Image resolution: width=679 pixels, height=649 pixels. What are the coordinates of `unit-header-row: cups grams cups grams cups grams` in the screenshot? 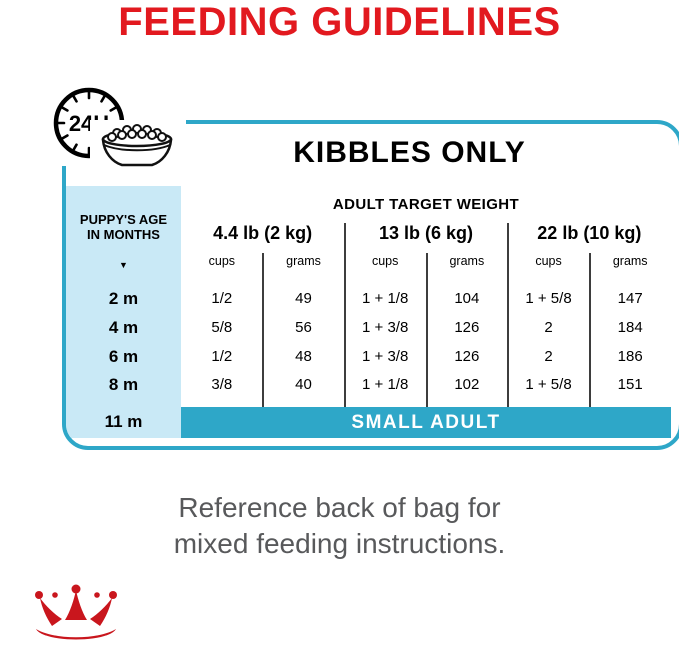 It's located at (426, 261).